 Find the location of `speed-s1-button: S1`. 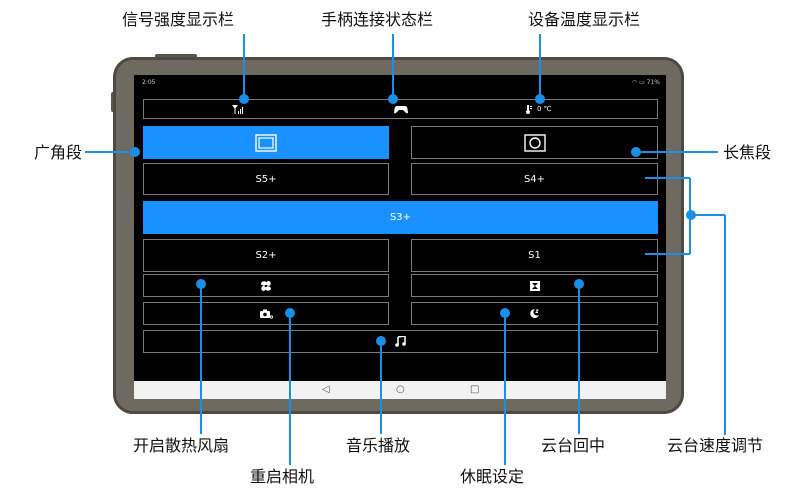

speed-s1-button: S1 is located at coordinates (534, 255).